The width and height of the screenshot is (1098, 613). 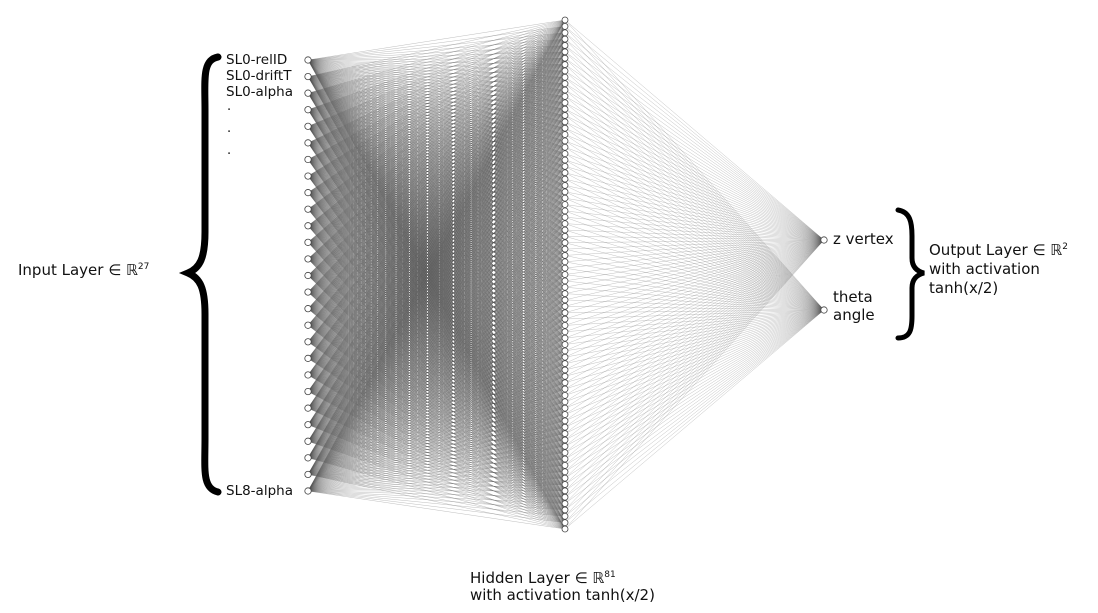 What do you see at coordinates (910, 274) in the screenshot?
I see `output-layer-brace` at bounding box center [910, 274].